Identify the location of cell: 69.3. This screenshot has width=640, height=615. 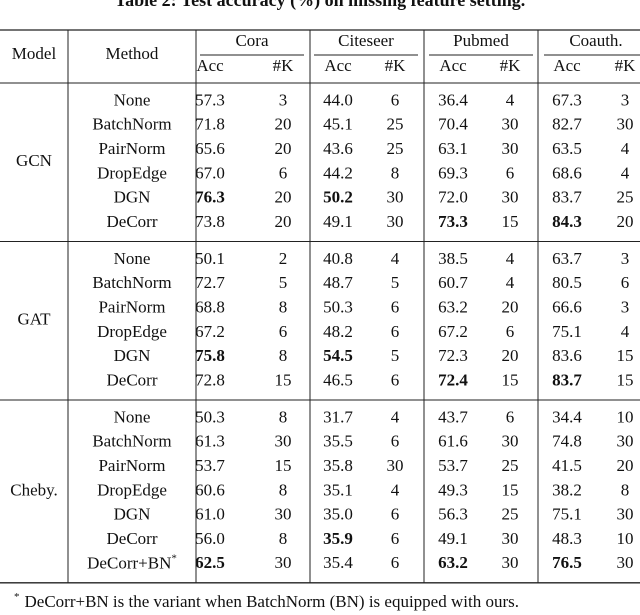
(453, 172).